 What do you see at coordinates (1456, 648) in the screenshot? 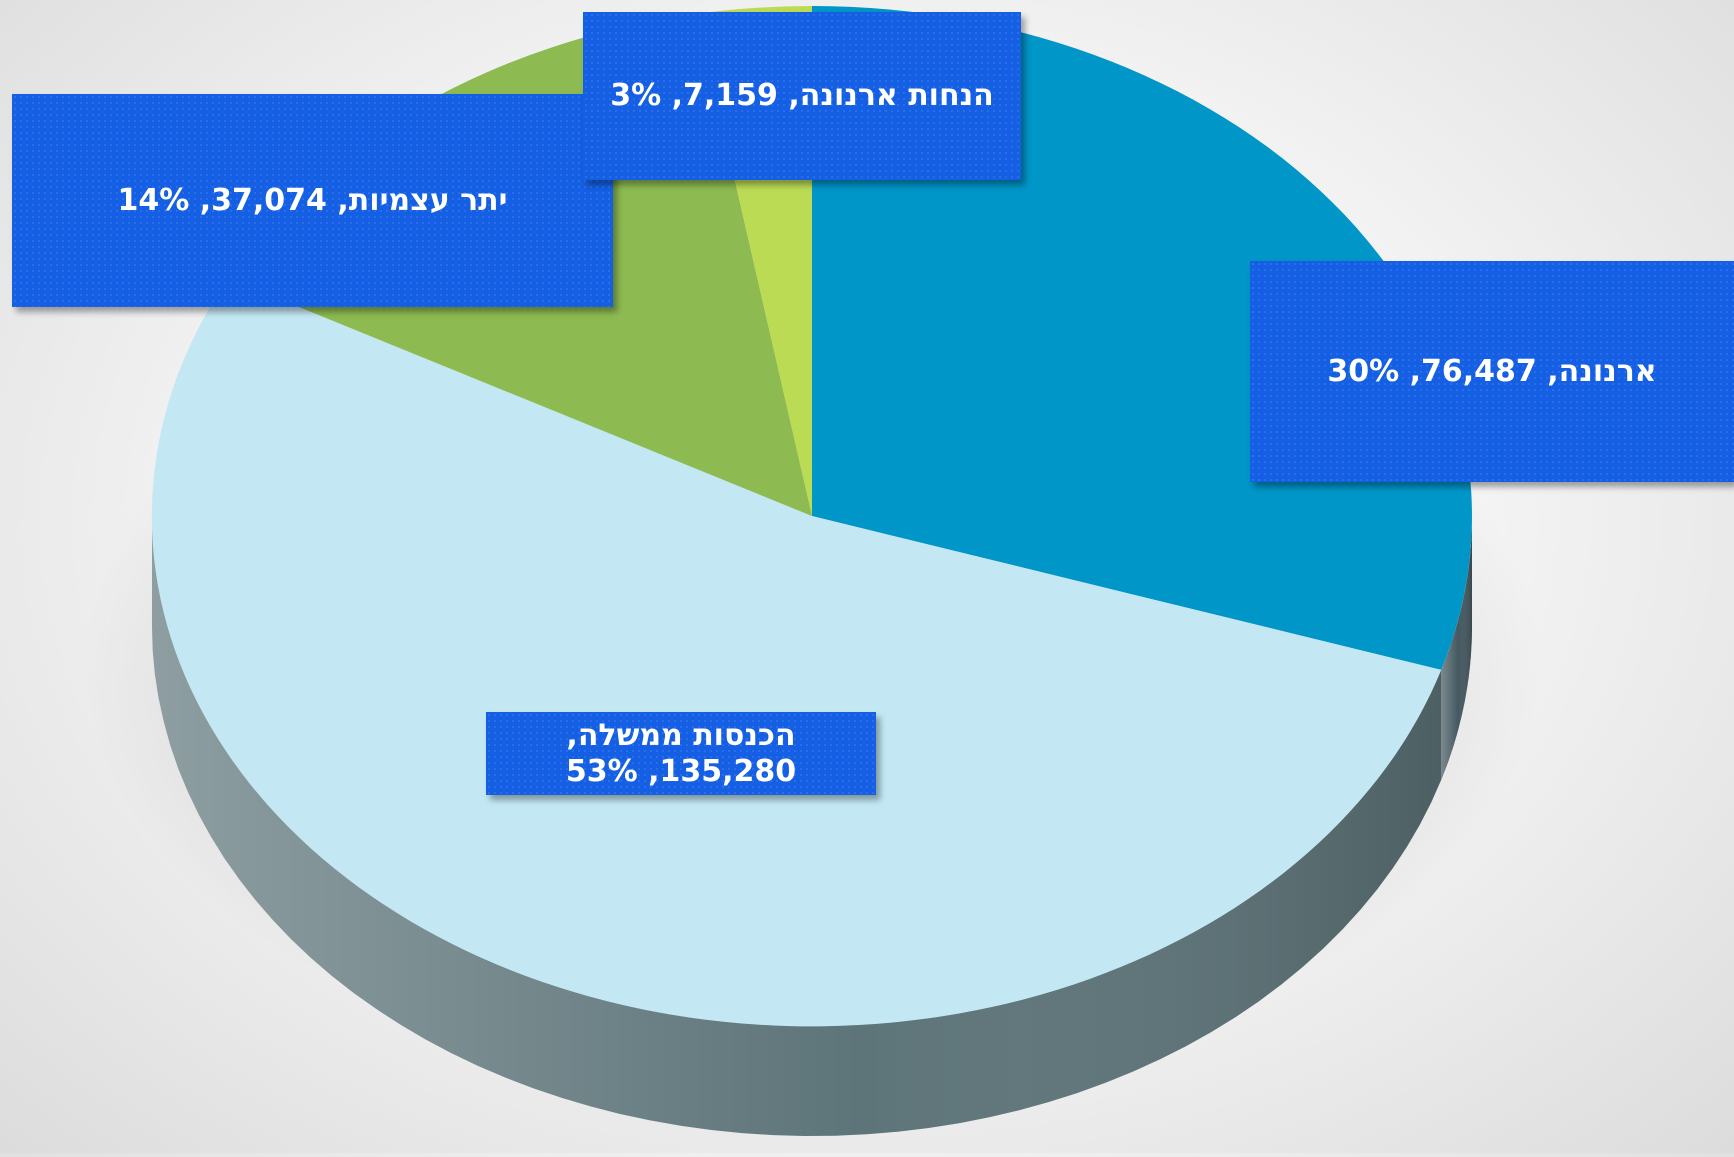
I see `pie-side-shade-arnona` at bounding box center [1456, 648].